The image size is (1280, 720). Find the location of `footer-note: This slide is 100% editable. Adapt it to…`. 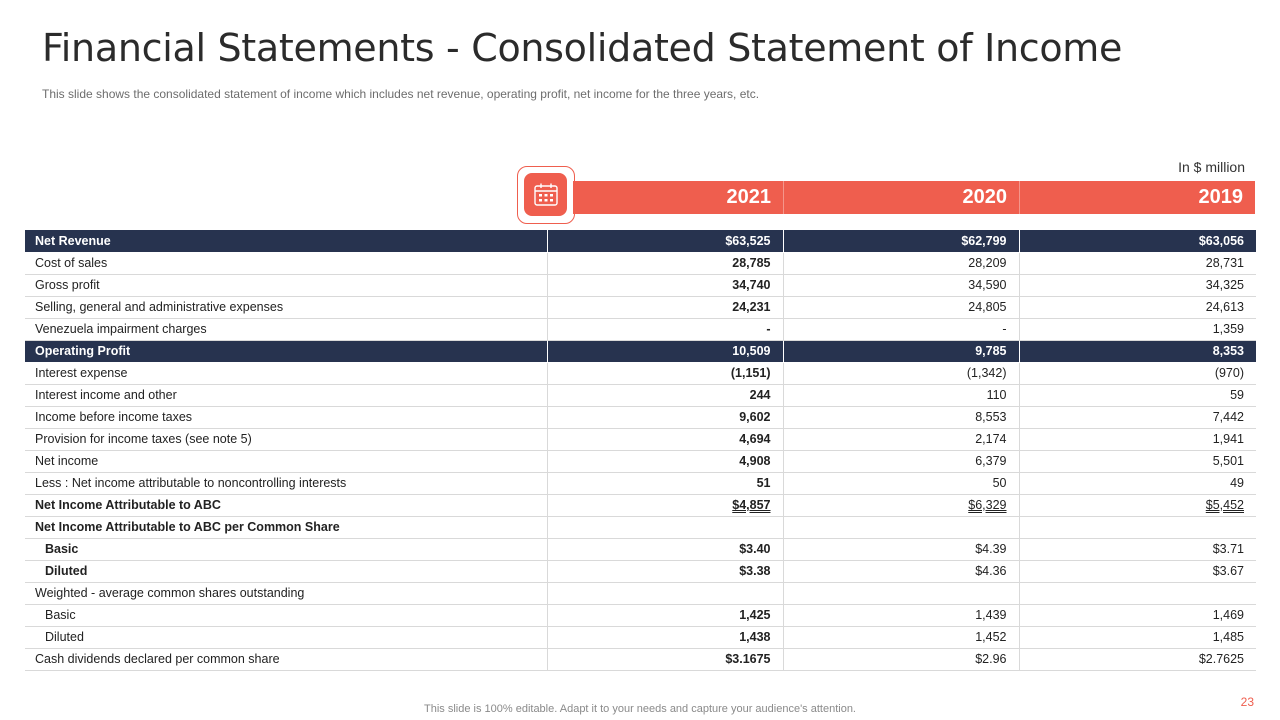

footer-note: This slide is 100% editable. Adapt it to… is located at coordinates (640, 709).